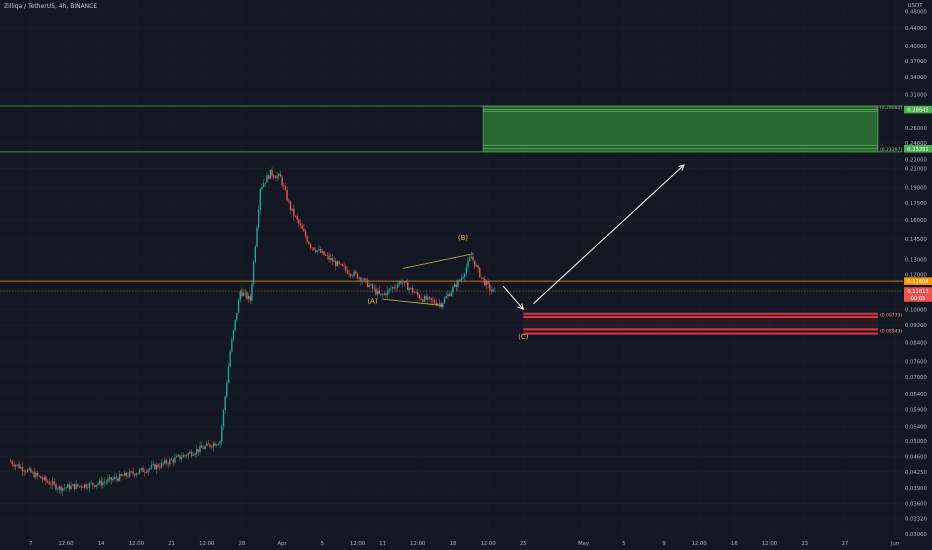  I want to click on time-tick-label: 11, so click(382, 544).